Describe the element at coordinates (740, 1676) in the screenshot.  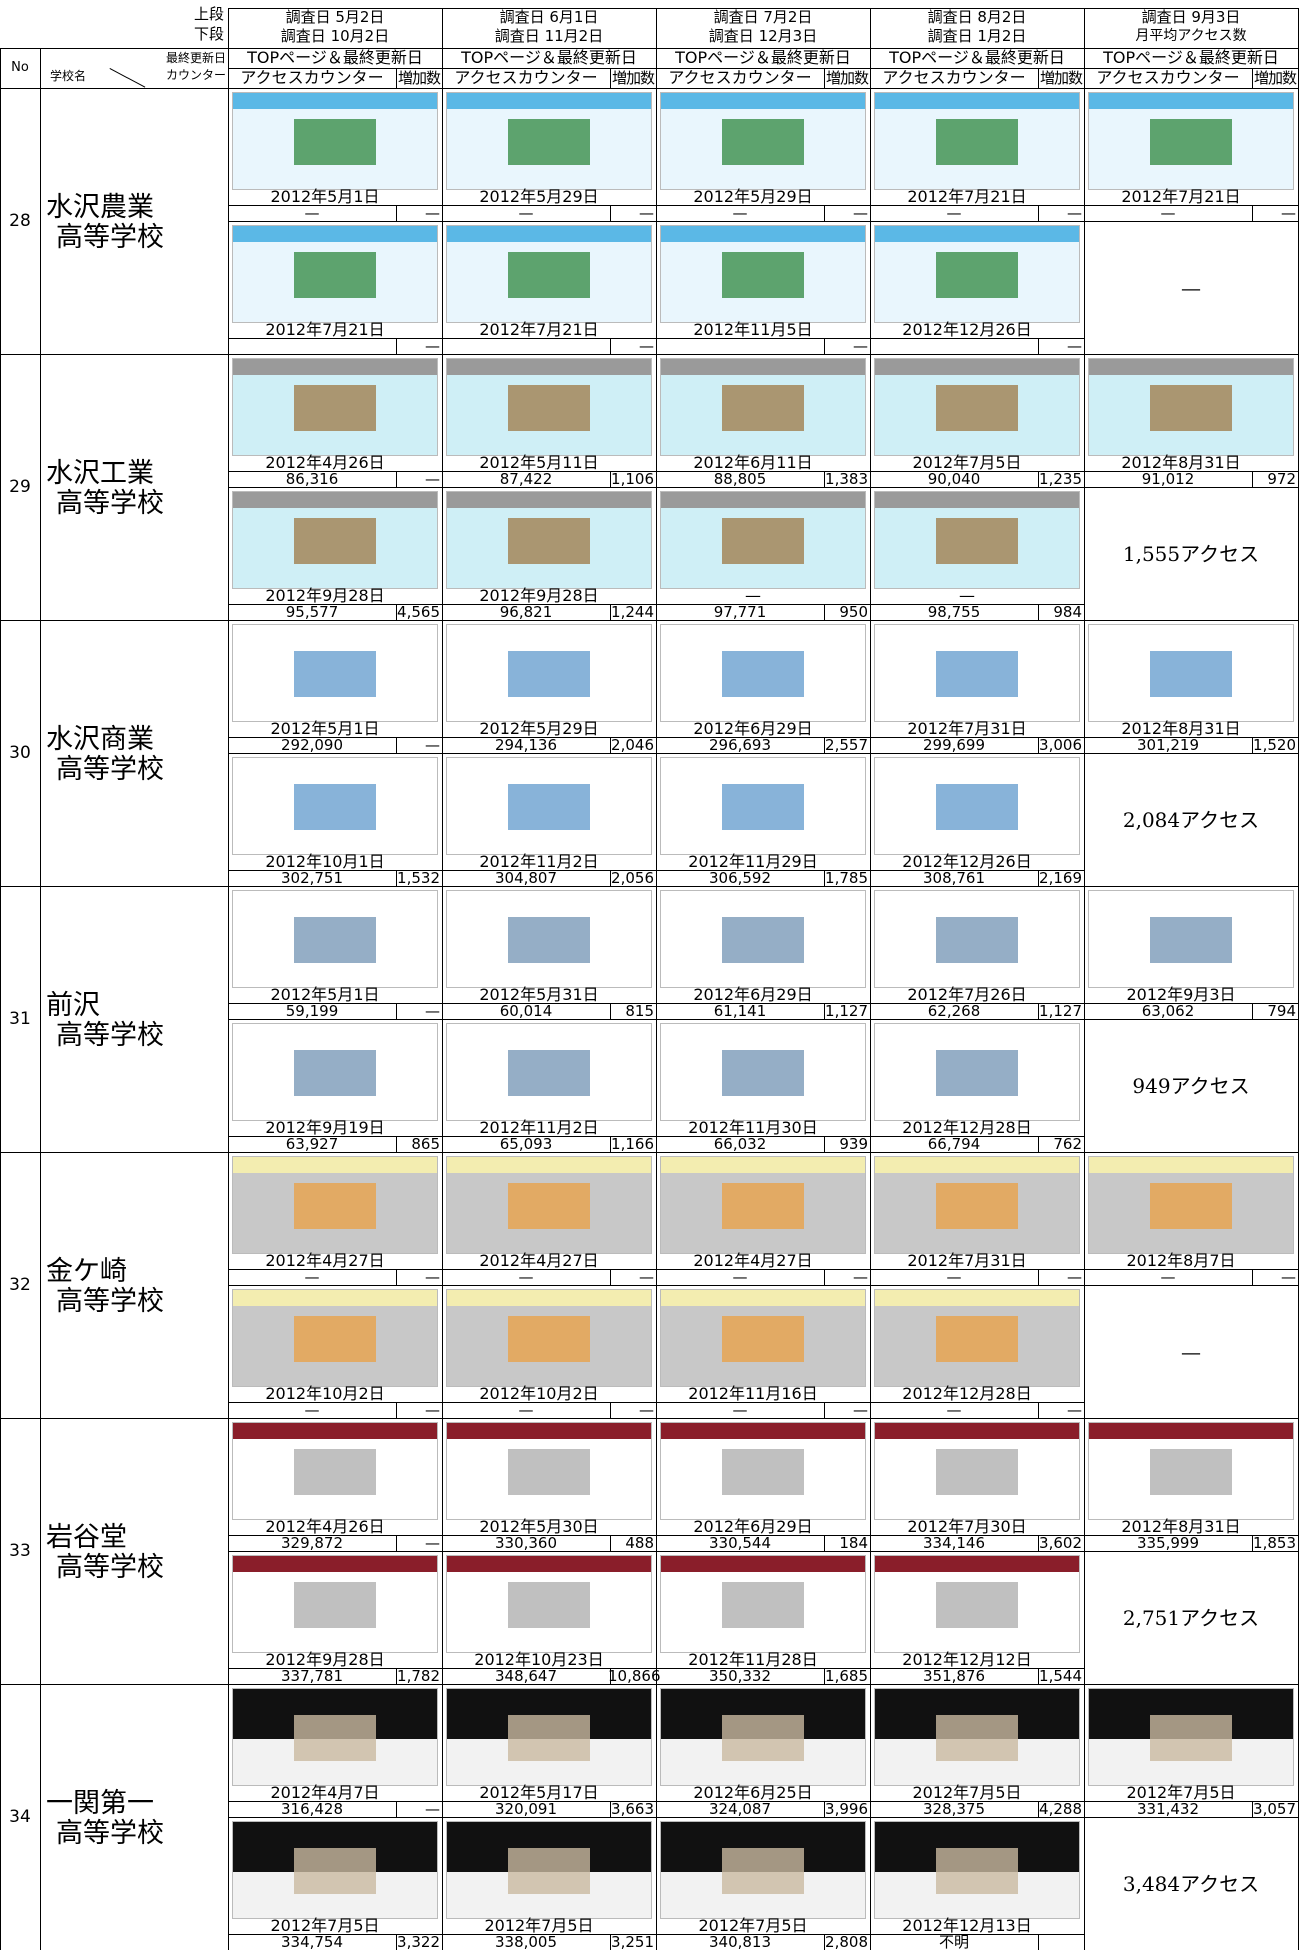
I see `access-count: 350,332` at that location.